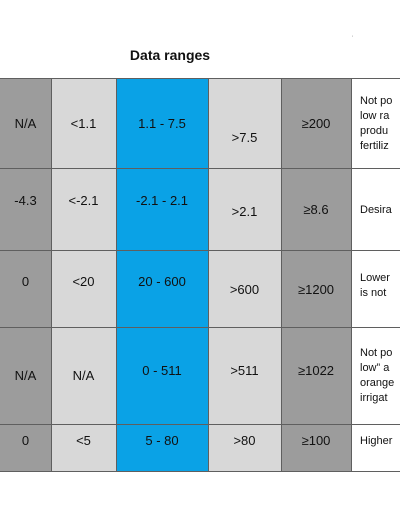 The width and height of the screenshot is (400, 516). What do you see at coordinates (170, 55) in the screenshot?
I see `page-title: Data ranges` at bounding box center [170, 55].